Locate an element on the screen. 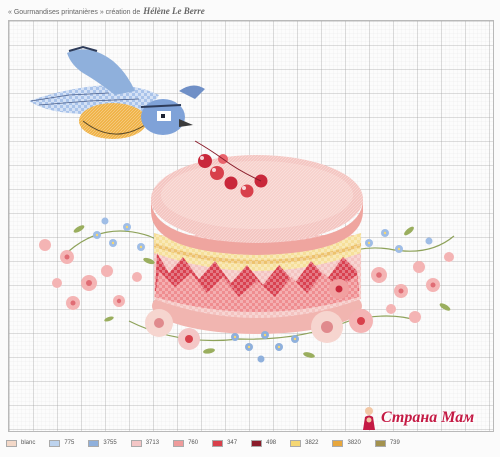  bird is located at coordinates (117, 92).